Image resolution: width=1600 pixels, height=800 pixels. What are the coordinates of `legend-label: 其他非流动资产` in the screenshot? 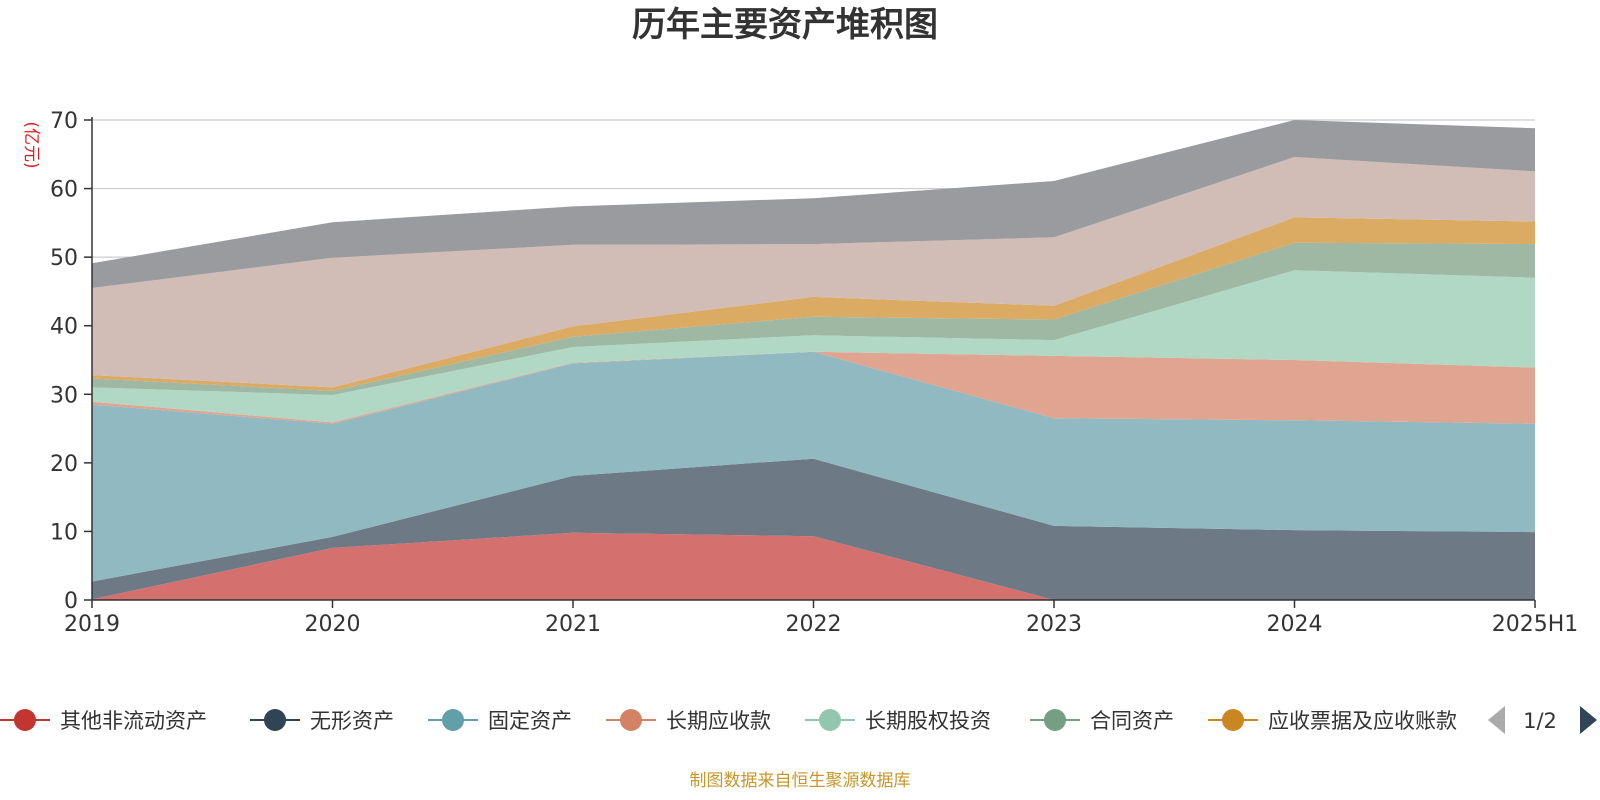 It's located at (133, 721).